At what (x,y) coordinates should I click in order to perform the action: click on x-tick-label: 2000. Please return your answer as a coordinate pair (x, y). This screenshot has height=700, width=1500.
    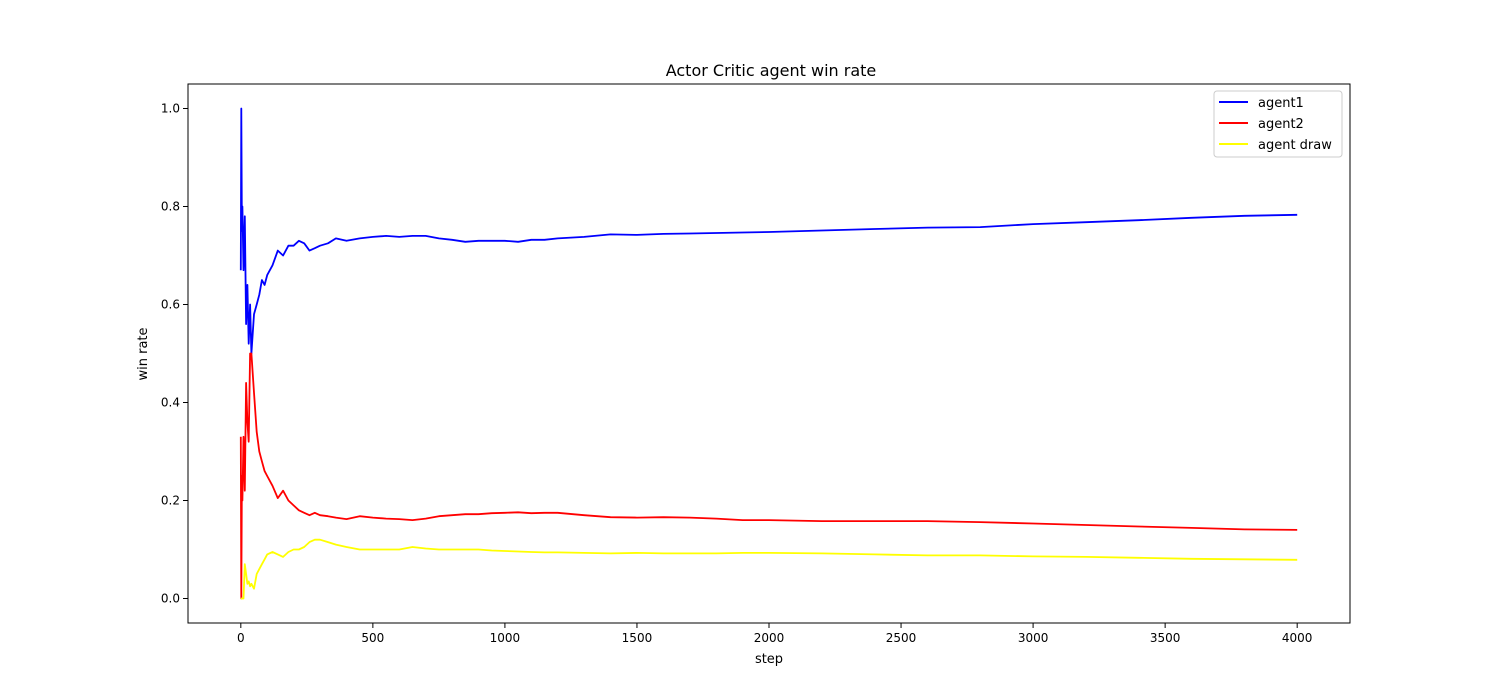
    Looking at the image, I should click on (769, 638).